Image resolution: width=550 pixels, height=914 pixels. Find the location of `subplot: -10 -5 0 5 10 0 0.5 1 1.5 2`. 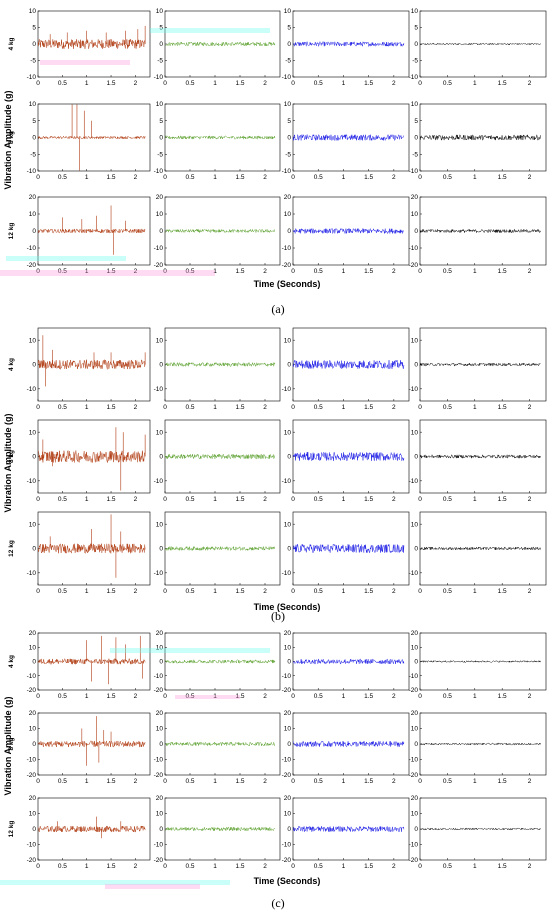

subplot: -10 -5 0 5 10 0 0.5 1 1.5 2 is located at coordinates (346, 141).